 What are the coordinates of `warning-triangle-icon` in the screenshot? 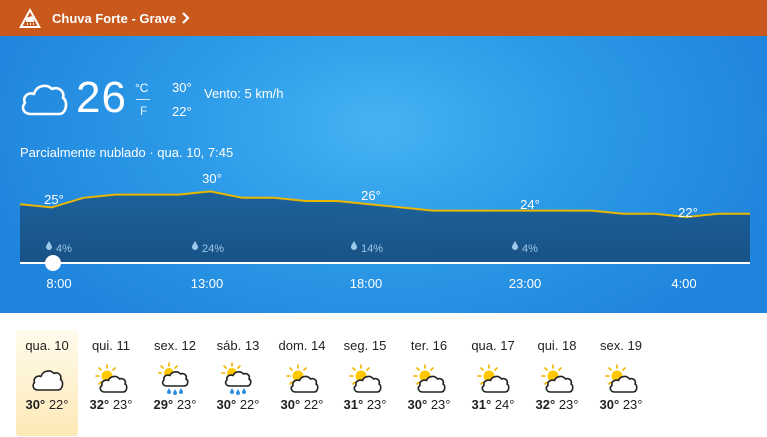 It's located at (30, 18).